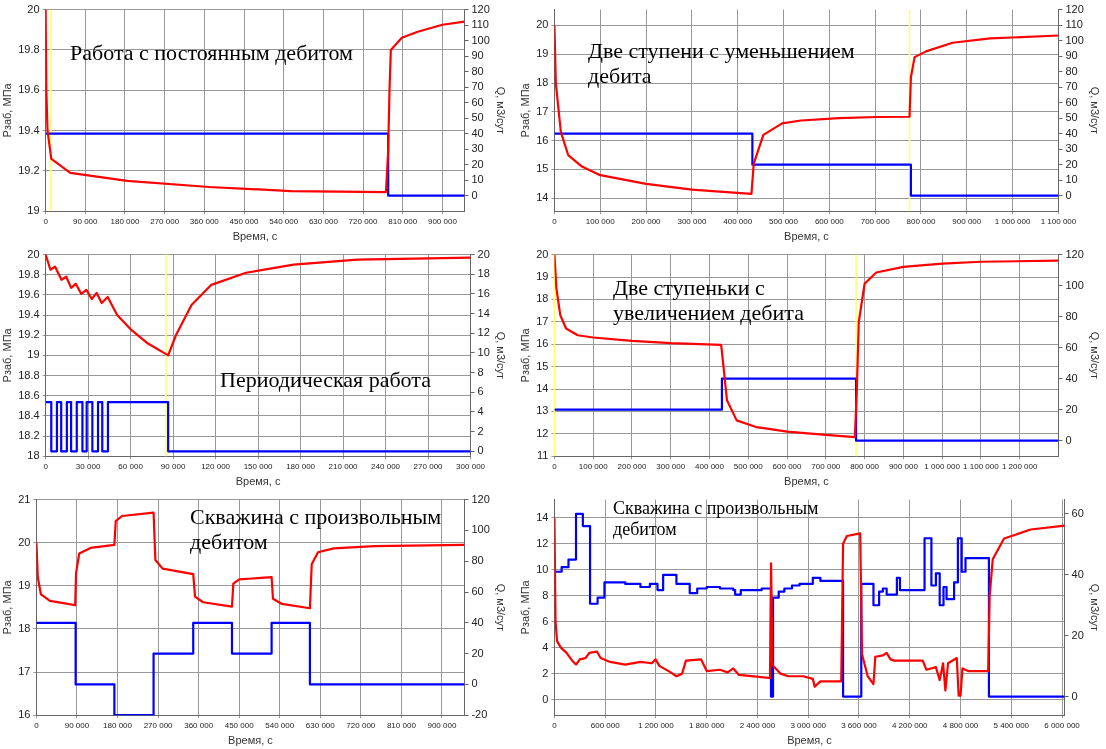 Image resolution: width=1106 pixels, height=749 pixels. What do you see at coordinates (483, 312) in the screenshot?
I see `y2-tick-label: 14` at bounding box center [483, 312].